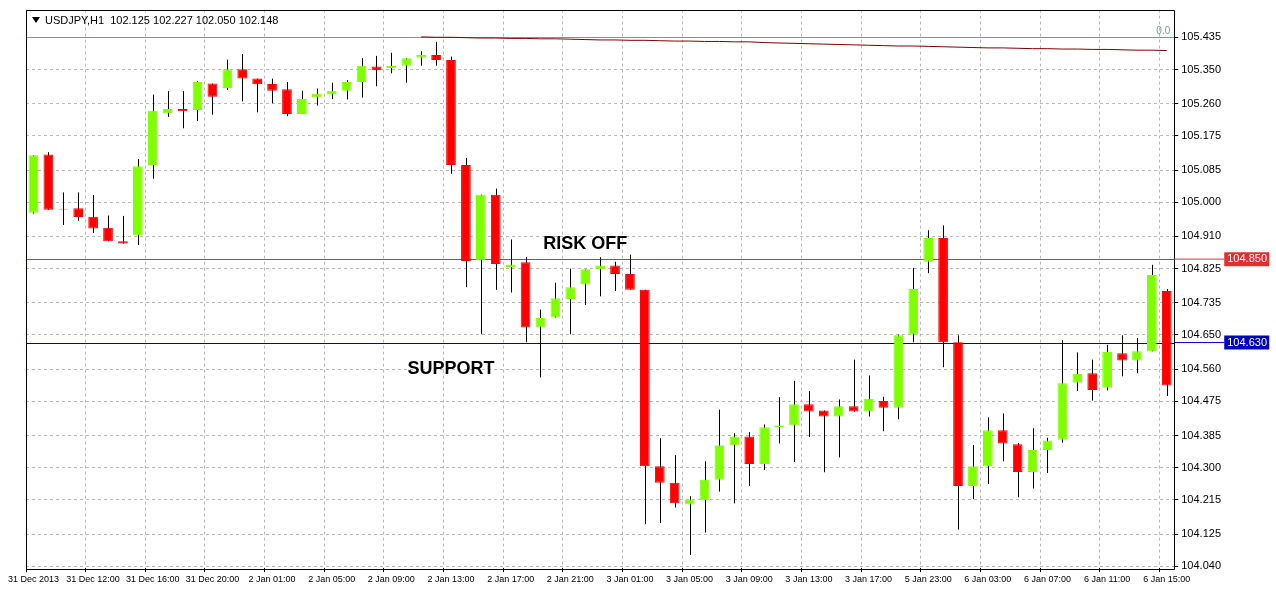  What do you see at coordinates (451, 579) in the screenshot?
I see `x-tick-label: 2 Jan 13:00` at bounding box center [451, 579].